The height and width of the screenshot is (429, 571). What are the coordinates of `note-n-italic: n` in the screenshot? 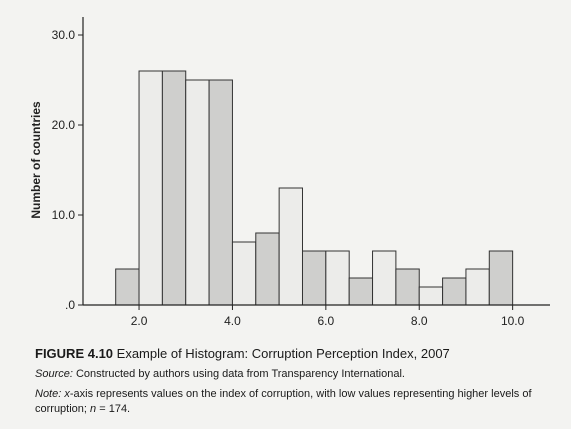 It's located at (93, 409).